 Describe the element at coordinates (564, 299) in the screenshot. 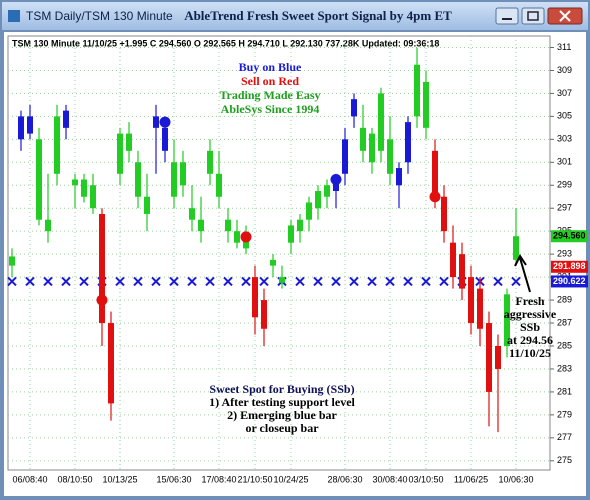

I see `y-tick-label: 289` at that location.